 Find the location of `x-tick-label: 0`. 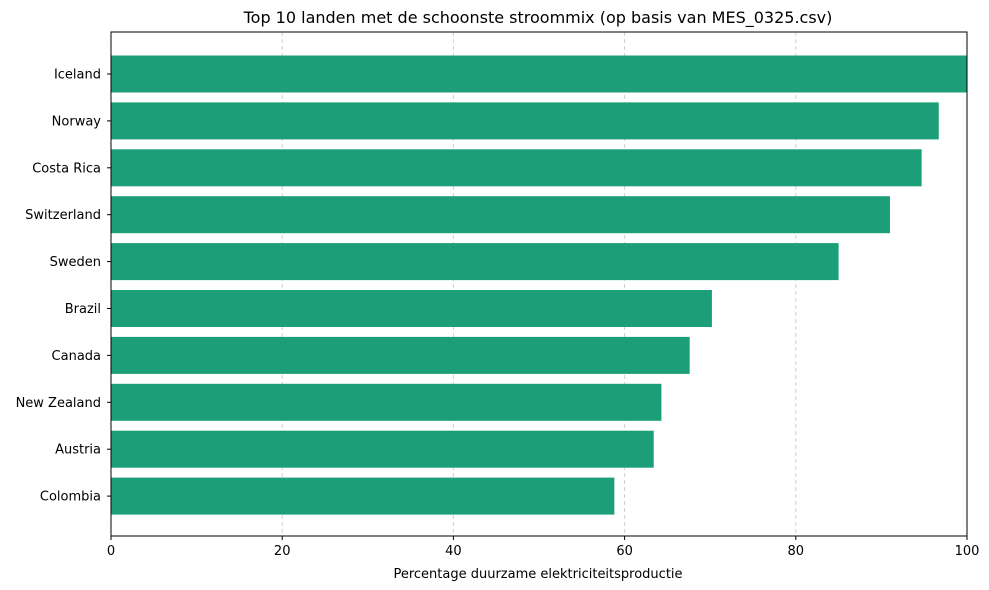

x-tick-label: 0 is located at coordinates (111, 551).